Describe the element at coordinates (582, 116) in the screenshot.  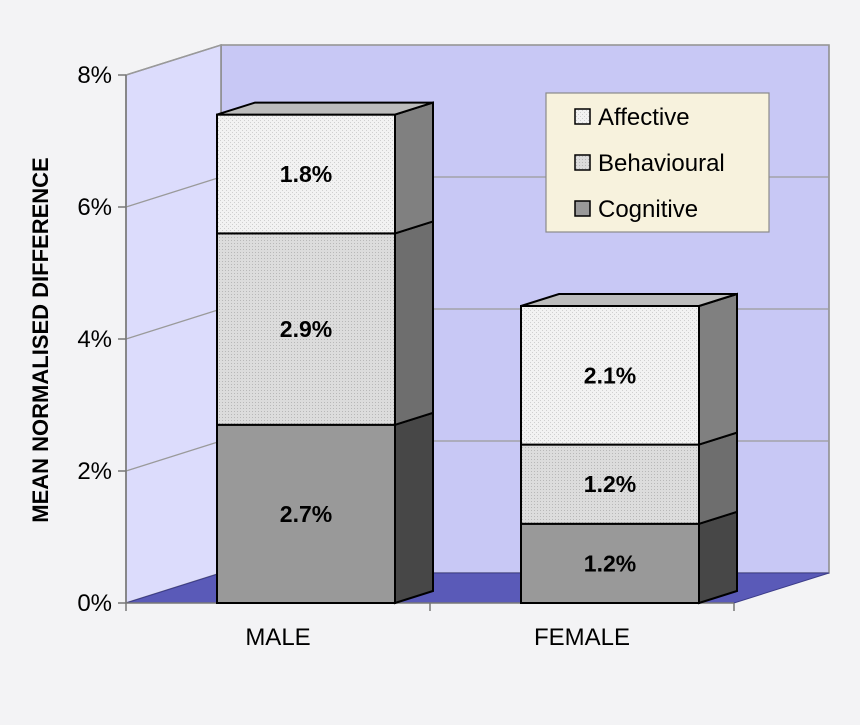
I see `legend-swatch-affective` at that location.